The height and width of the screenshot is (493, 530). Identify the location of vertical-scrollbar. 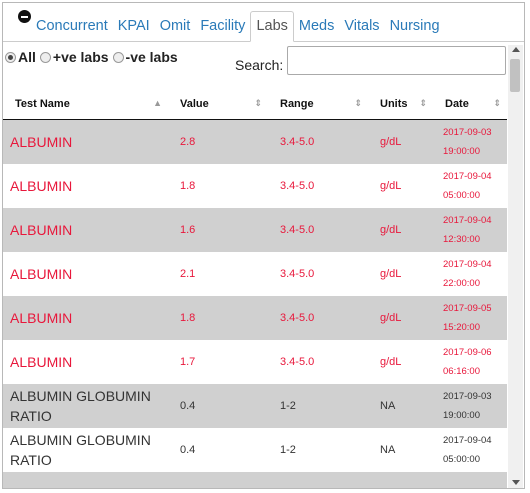
(515, 266).